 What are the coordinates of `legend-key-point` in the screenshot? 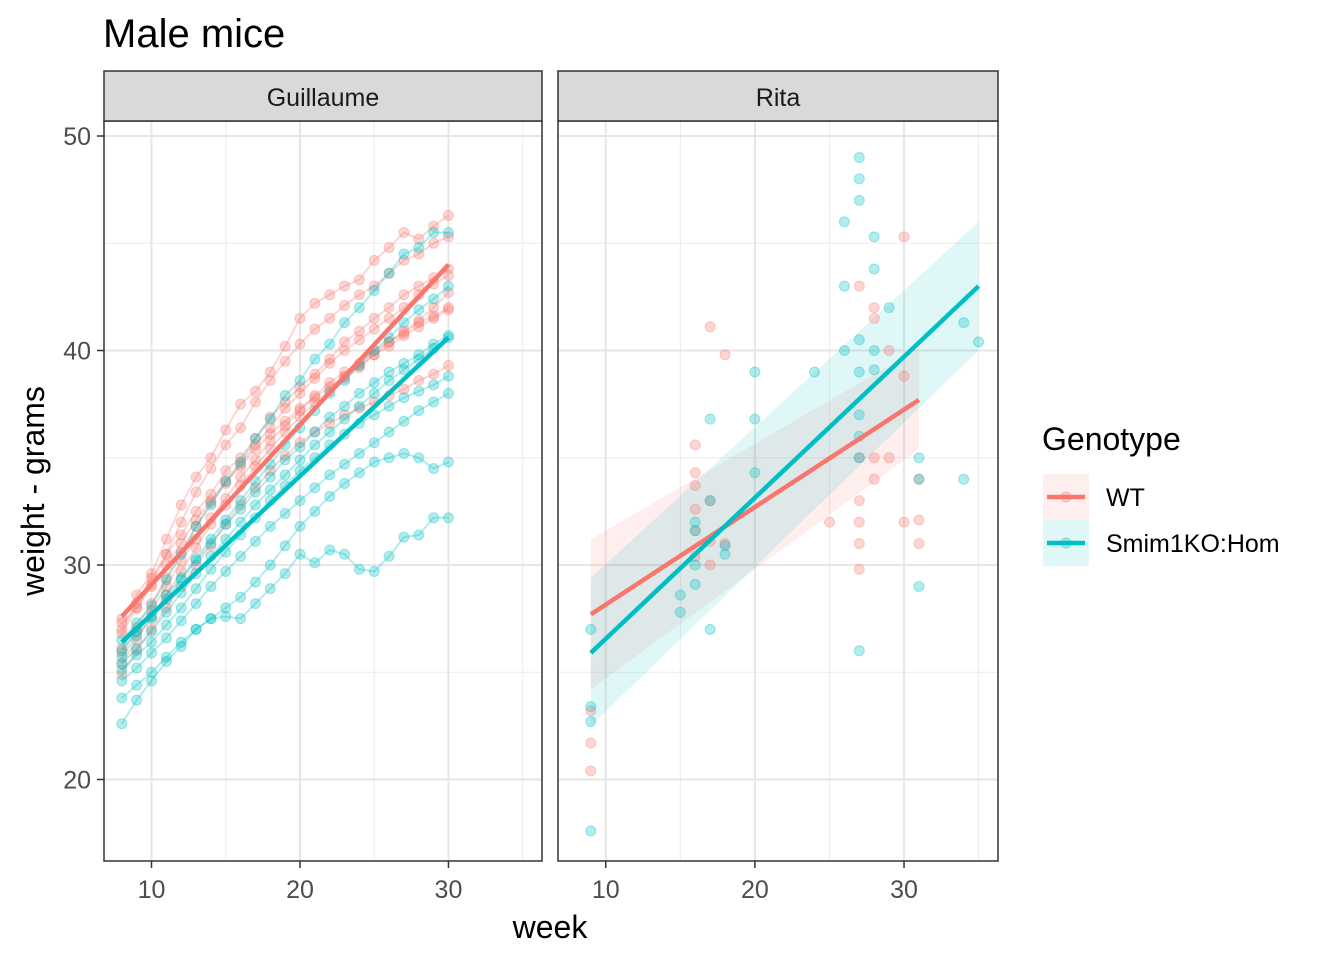 It's located at (1066, 543).